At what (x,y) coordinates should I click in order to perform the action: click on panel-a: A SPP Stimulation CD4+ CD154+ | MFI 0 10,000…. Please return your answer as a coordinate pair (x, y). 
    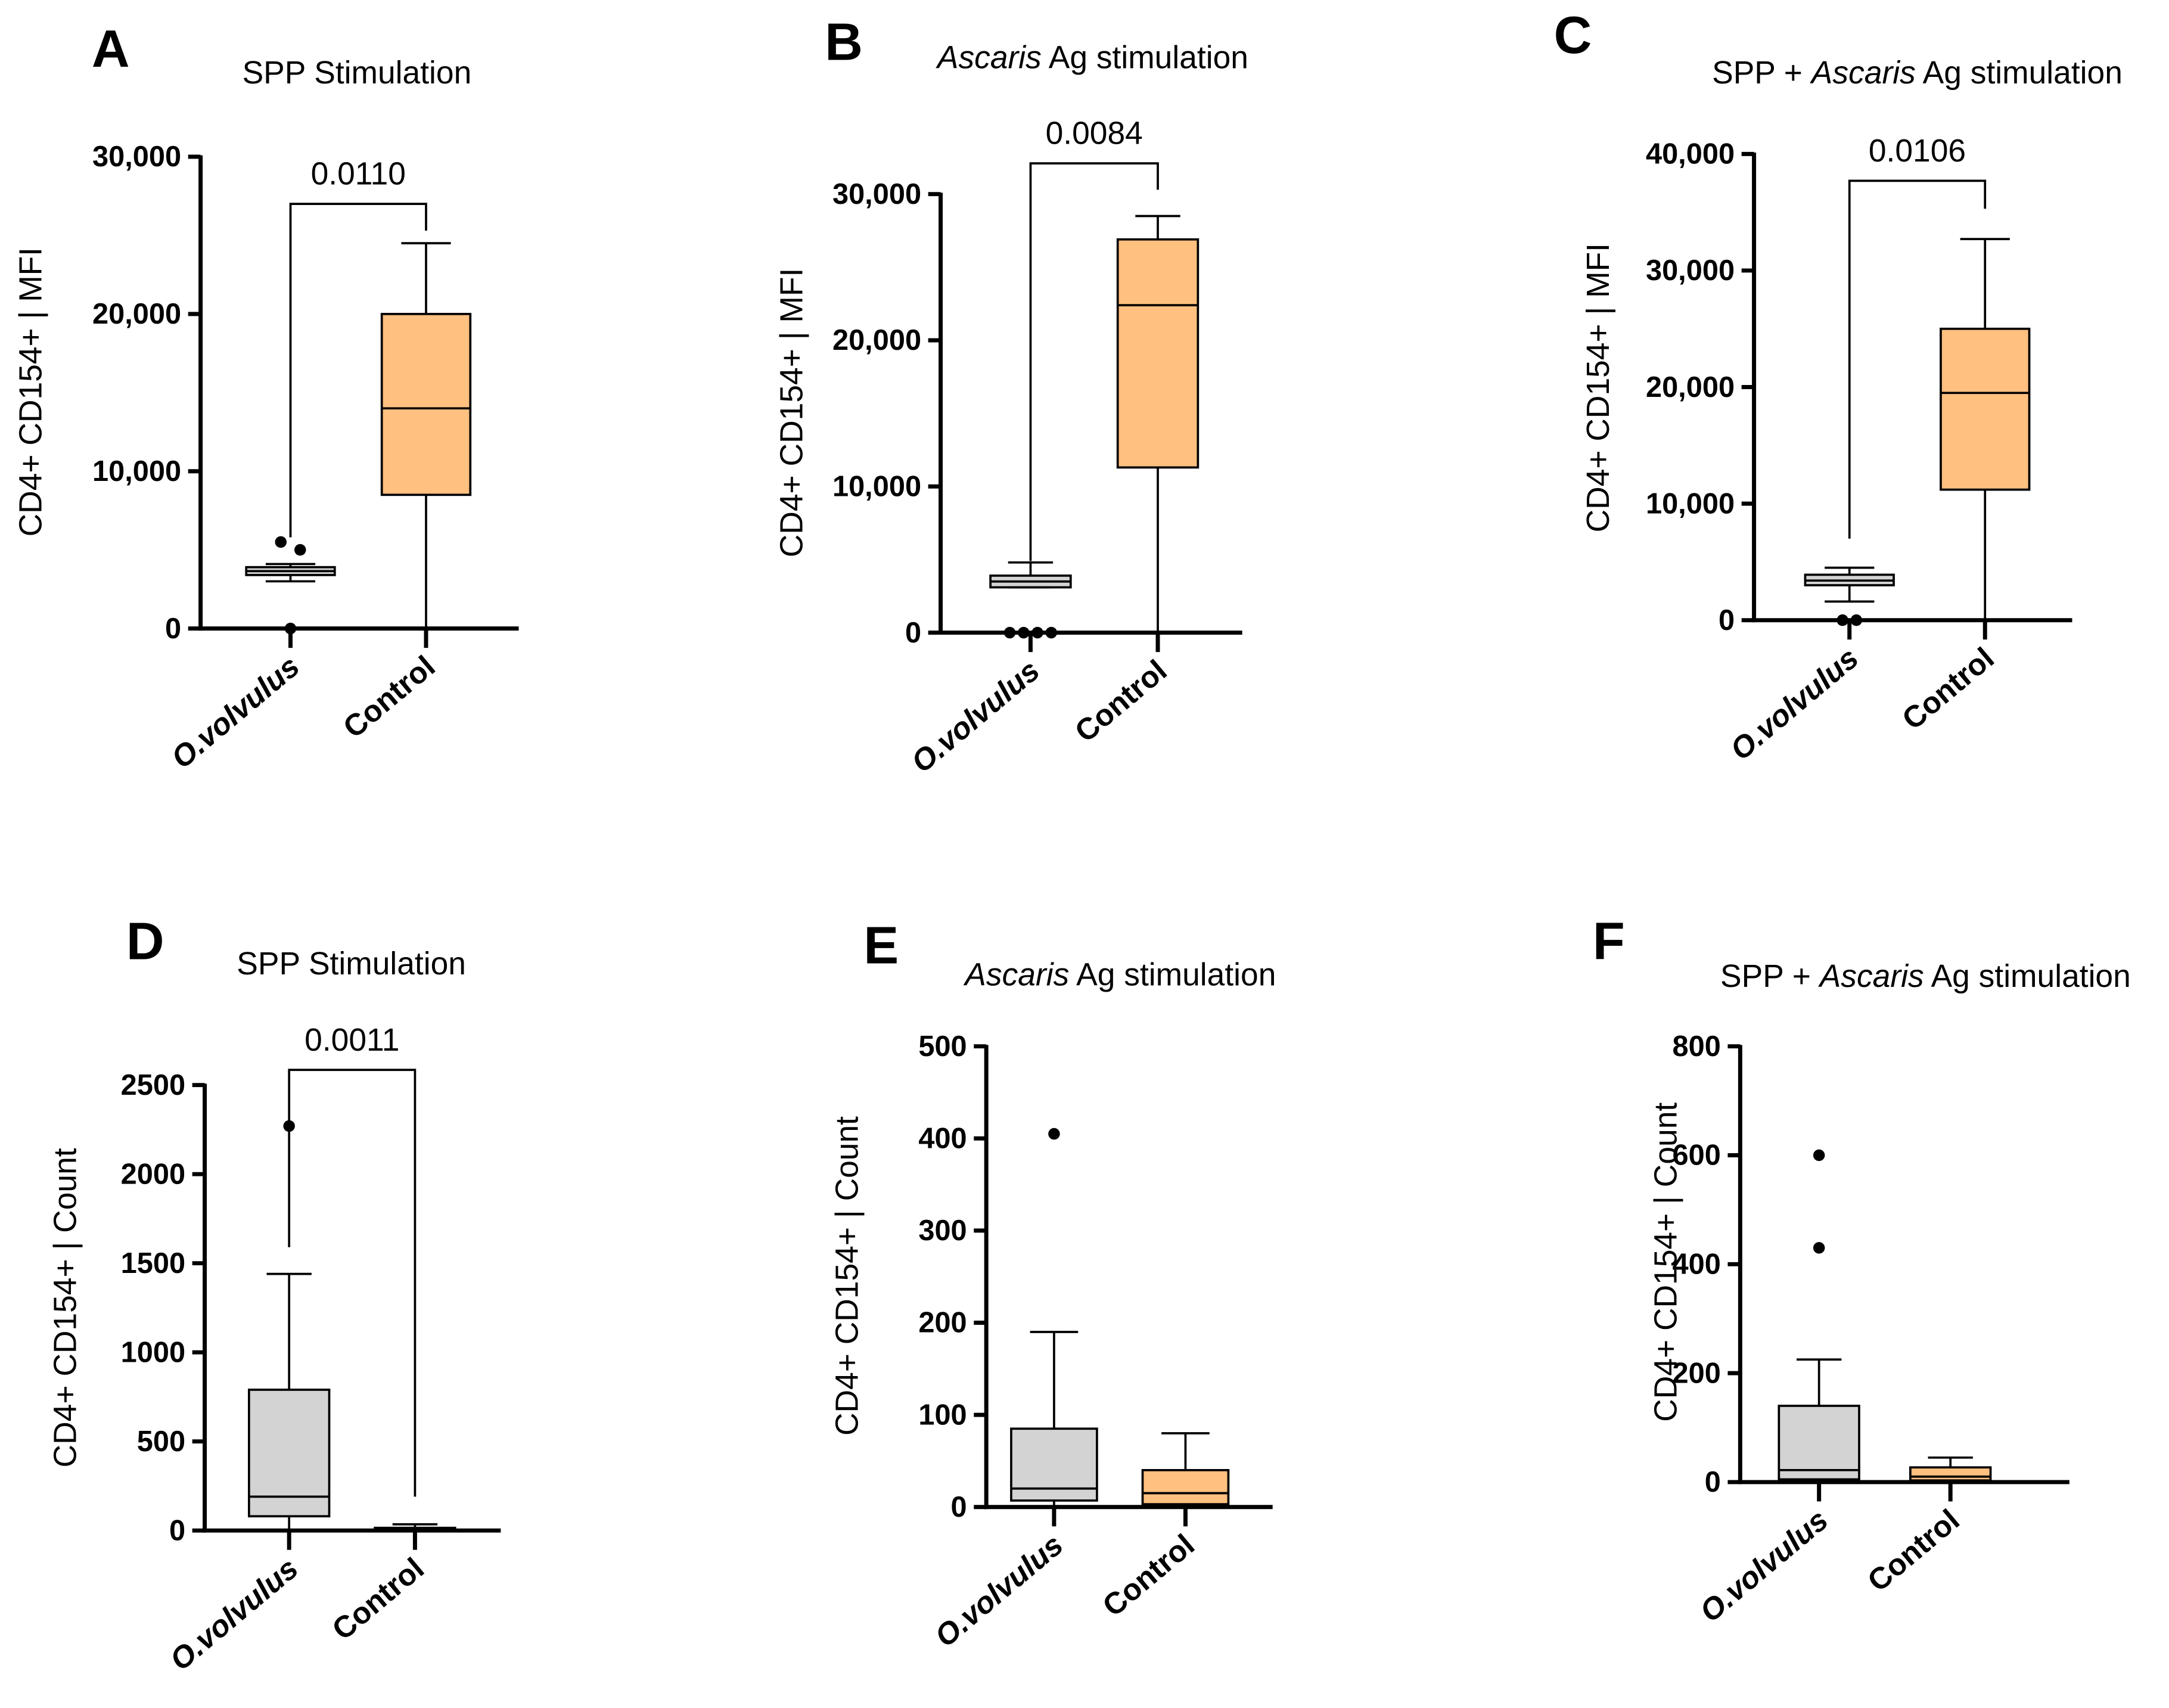
    Looking at the image, I should click on (266, 397).